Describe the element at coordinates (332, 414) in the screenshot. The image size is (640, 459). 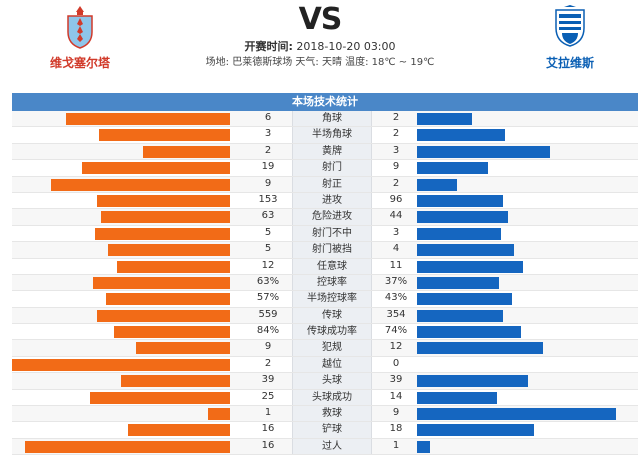
I see `stat-label: 救球` at that location.